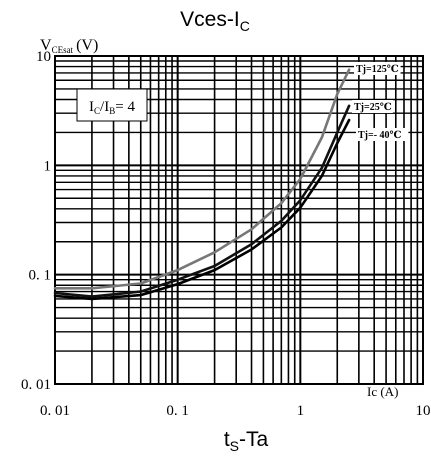 The height and width of the screenshot is (460, 431). What do you see at coordinates (48, 166) in the screenshot?
I see `y-tick-label: 1` at bounding box center [48, 166].